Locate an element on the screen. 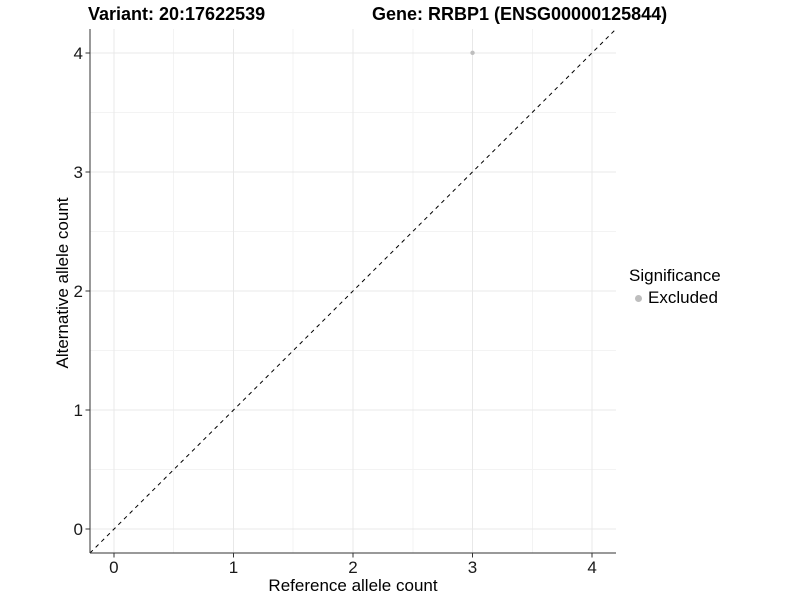  x-axis-title: Reference allele count is located at coordinates (353, 585).